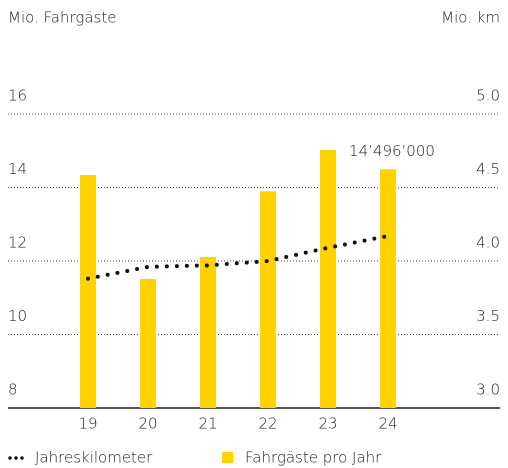 Image resolution: width=508 pixels, height=468 pixels. Describe the element at coordinates (327, 424) in the screenshot. I see `x-tick-label: 23` at that location.